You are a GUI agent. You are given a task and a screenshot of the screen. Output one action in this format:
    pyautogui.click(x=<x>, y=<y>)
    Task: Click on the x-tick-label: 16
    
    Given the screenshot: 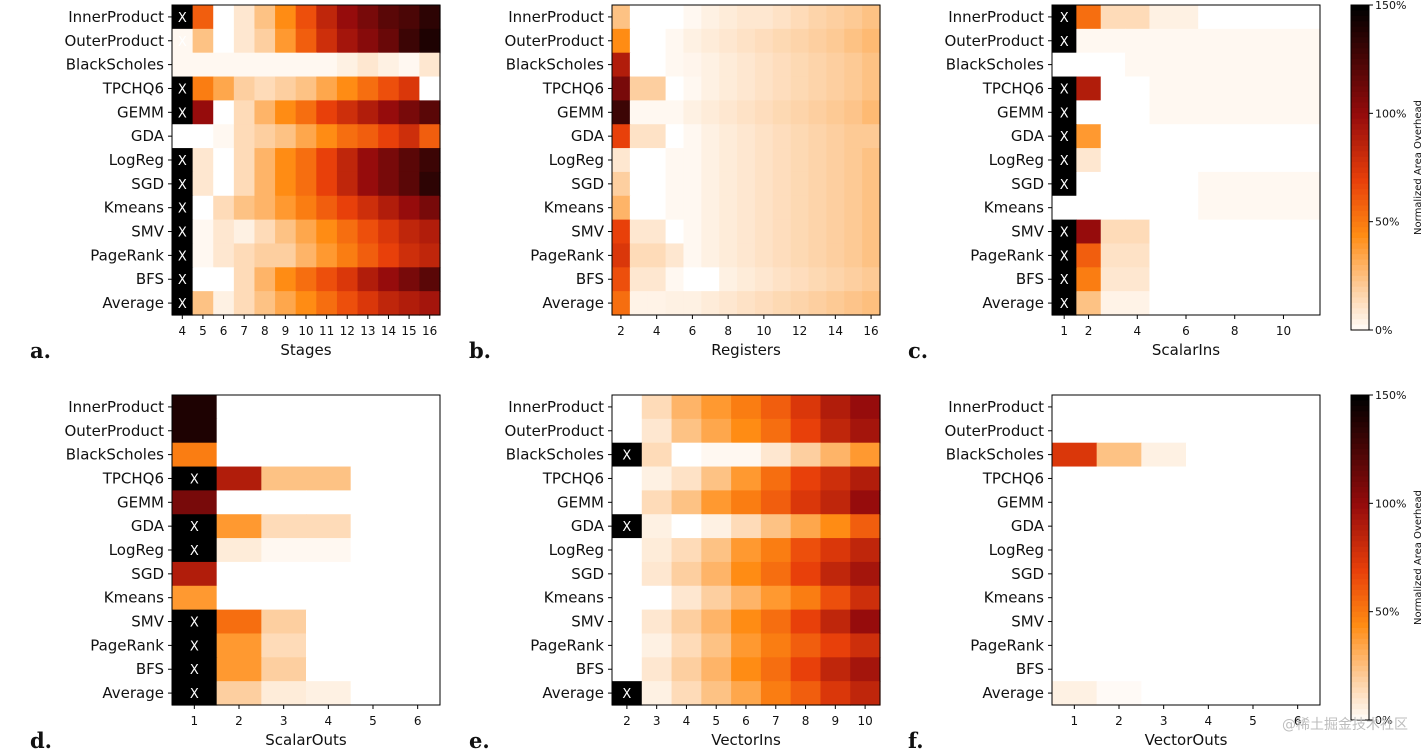 What is the action you would take?
    pyautogui.click(x=870, y=331)
    